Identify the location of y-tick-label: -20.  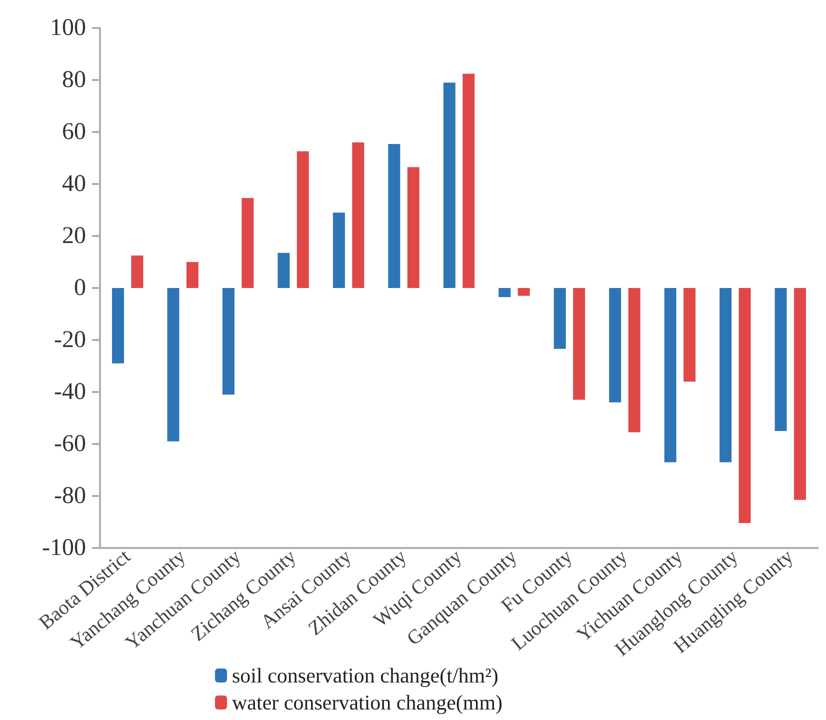
(70, 340).